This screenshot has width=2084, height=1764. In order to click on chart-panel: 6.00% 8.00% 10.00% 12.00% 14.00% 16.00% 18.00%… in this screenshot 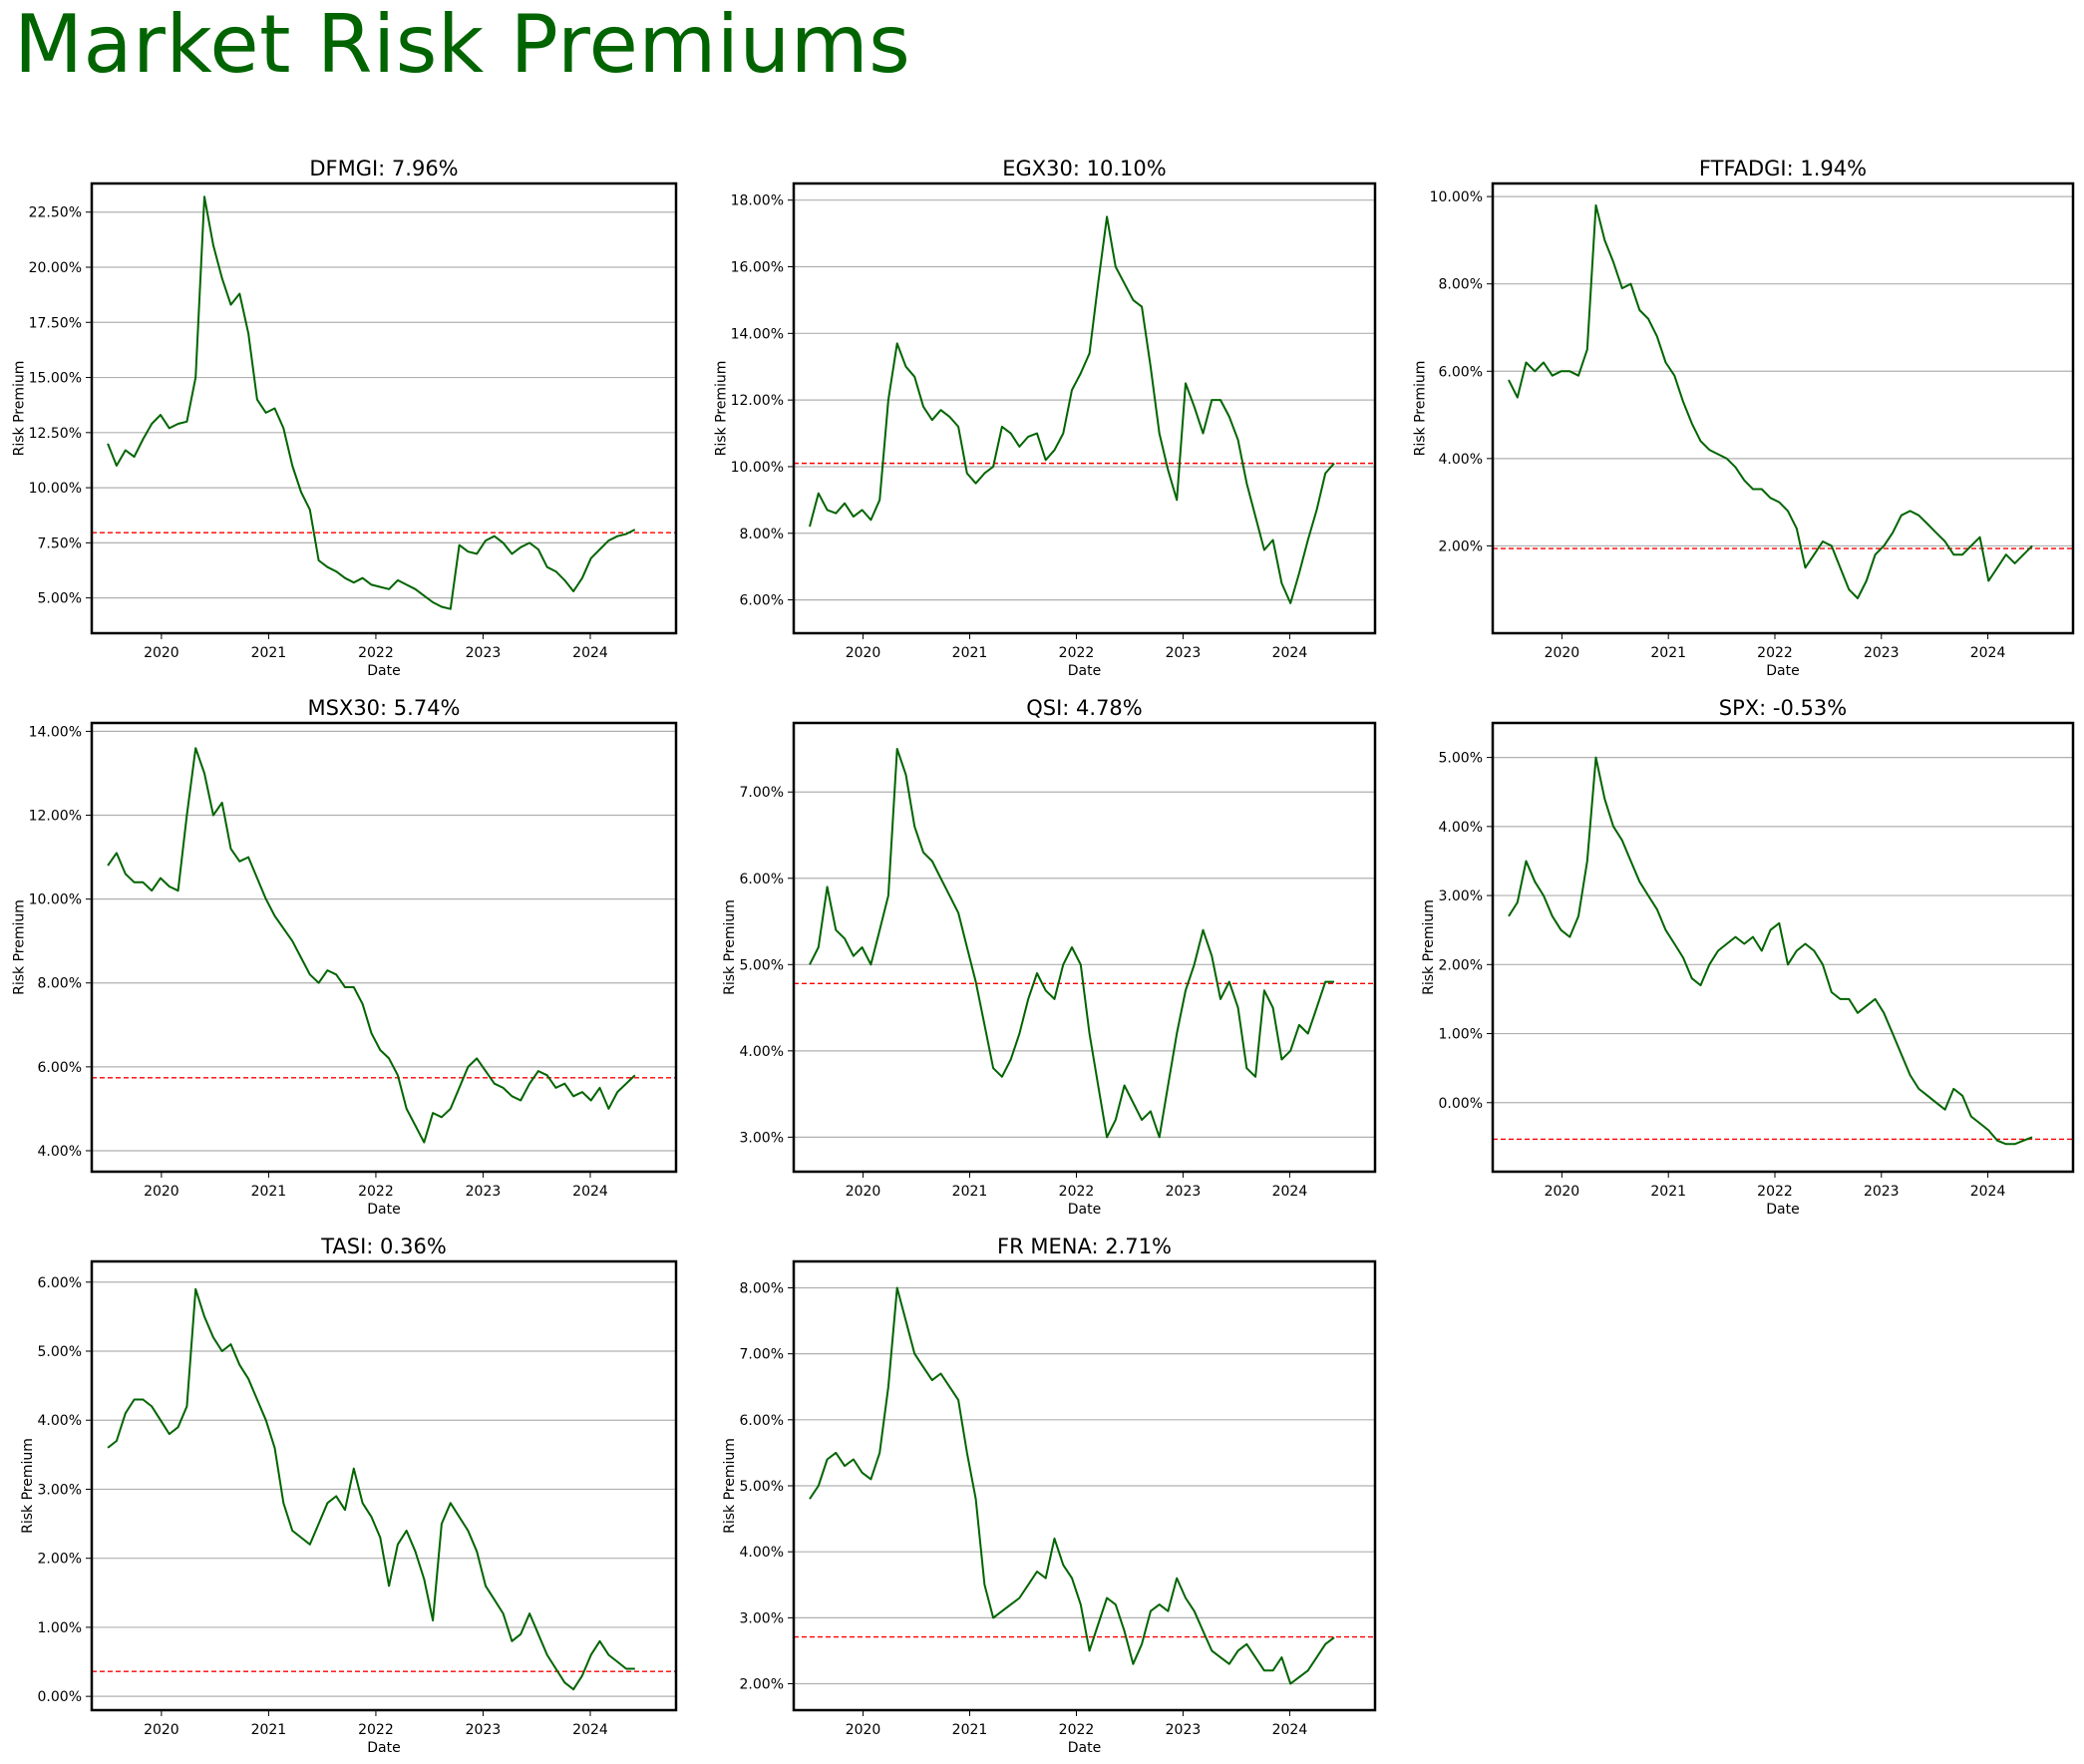, I will do `click(1045, 418)`.